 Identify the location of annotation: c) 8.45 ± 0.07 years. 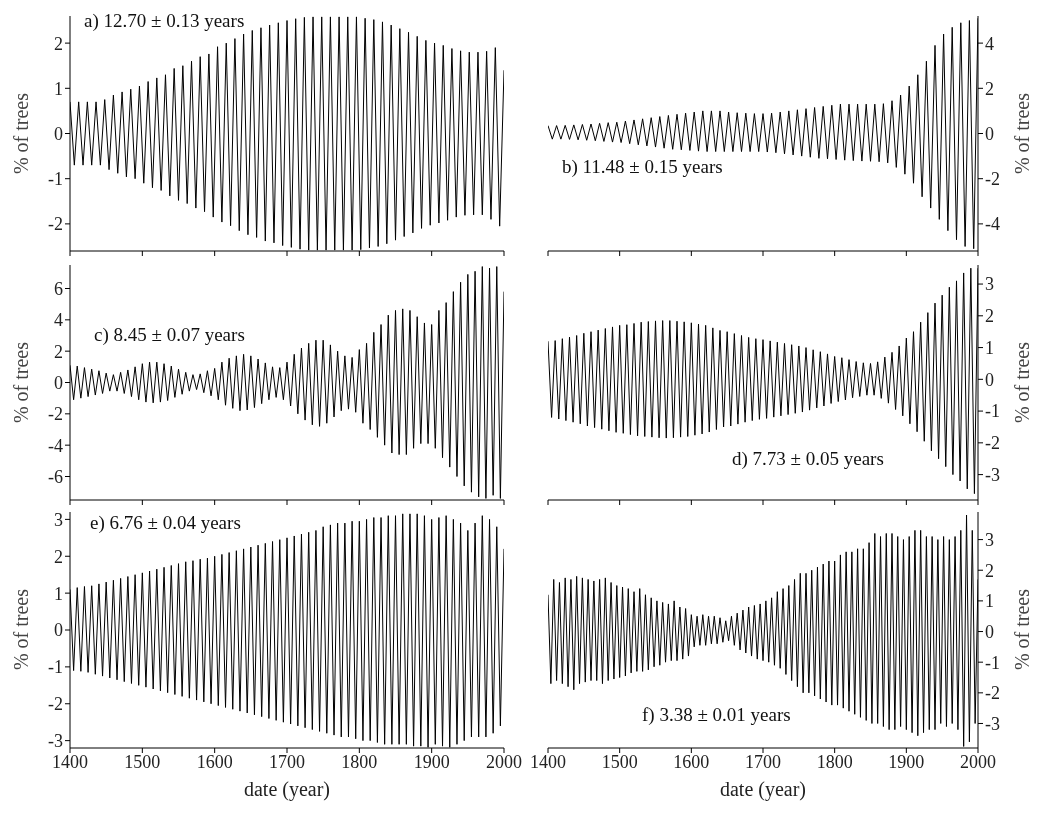
(169, 335).